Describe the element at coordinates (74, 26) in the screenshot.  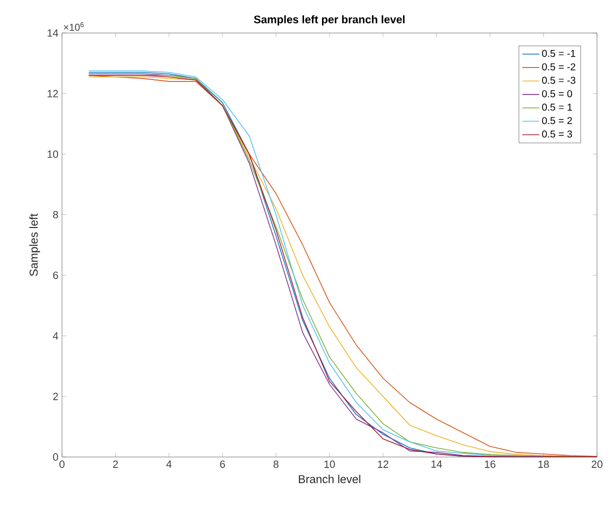
I see `text: ×10$^{6}$` at that location.